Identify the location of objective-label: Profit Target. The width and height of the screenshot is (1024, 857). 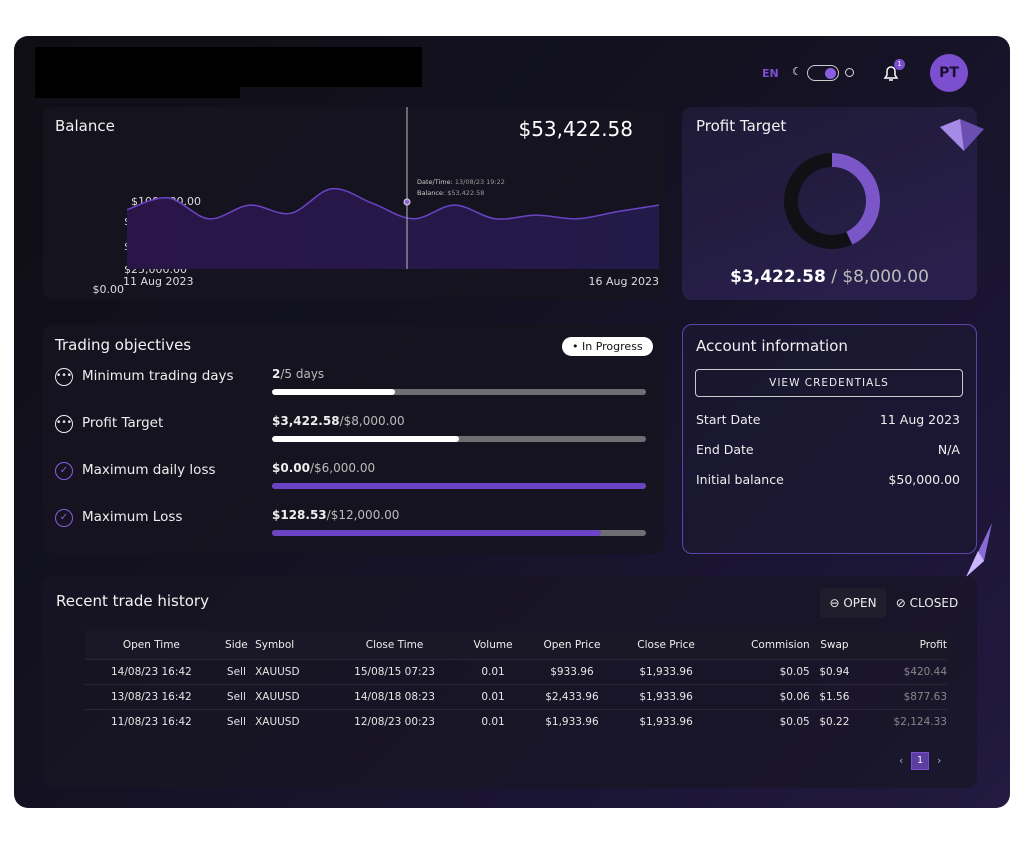
(123, 423).